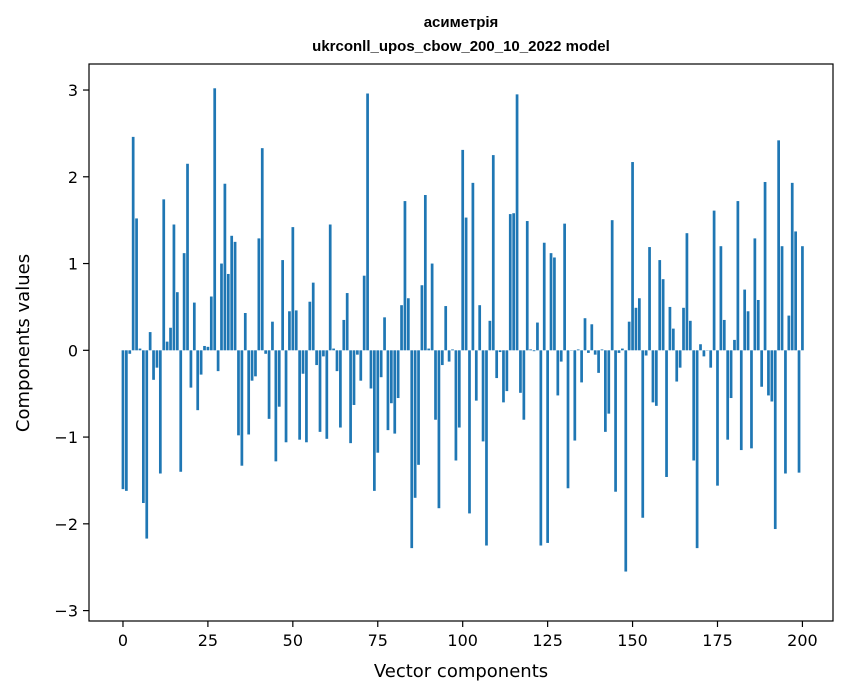 The height and width of the screenshot is (696, 847). What do you see at coordinates (66, 524) in the screenshot?
I see `y-tick-label: −2` at bounding box center [66, 524].